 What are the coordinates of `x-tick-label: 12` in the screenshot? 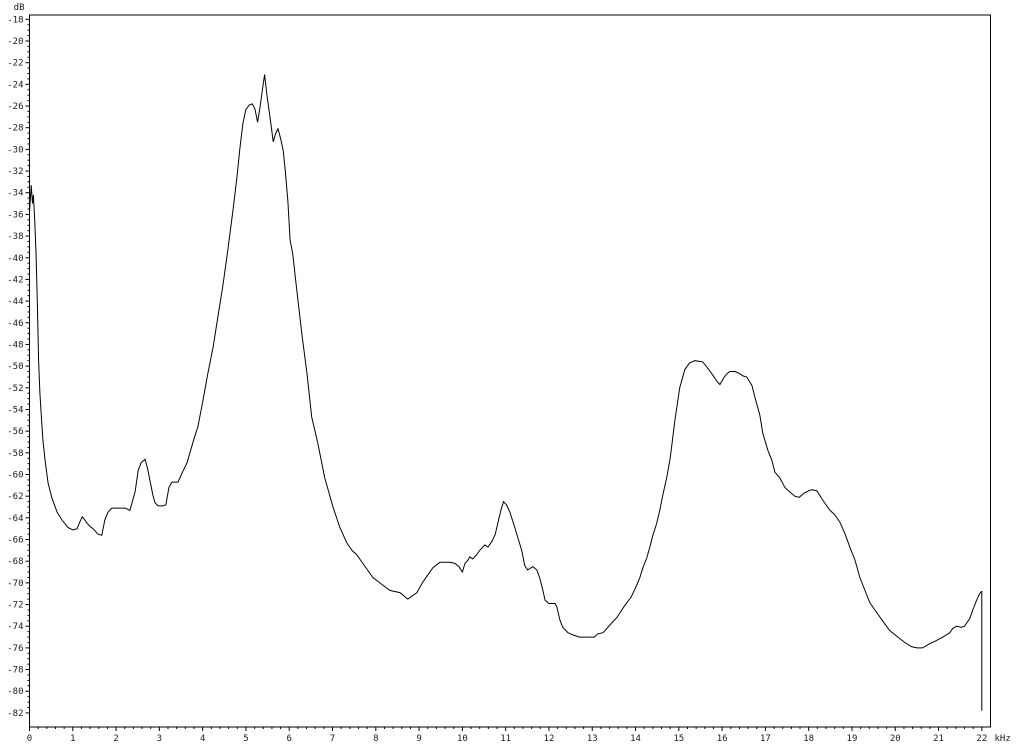 It's located at (549, 739).